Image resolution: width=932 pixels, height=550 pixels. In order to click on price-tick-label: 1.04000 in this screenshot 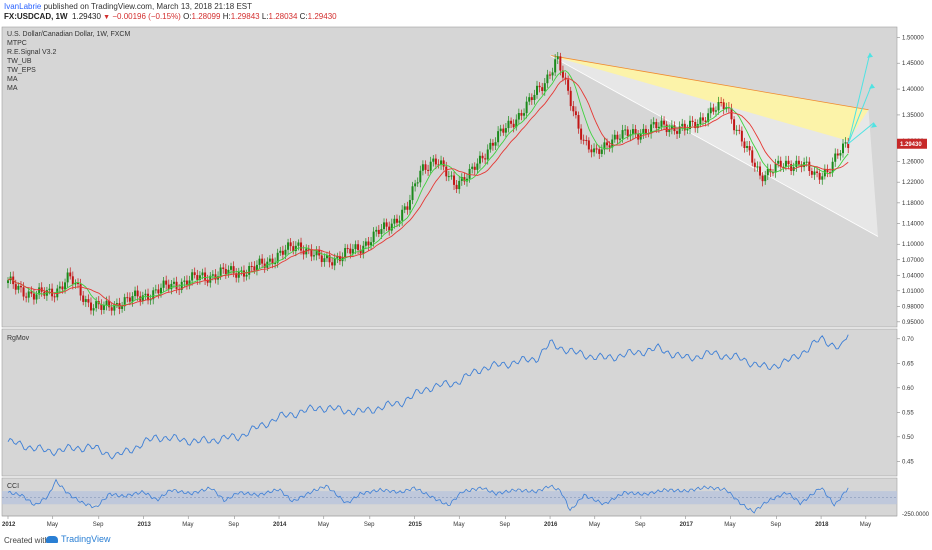, I will do `click(913, 276)`.